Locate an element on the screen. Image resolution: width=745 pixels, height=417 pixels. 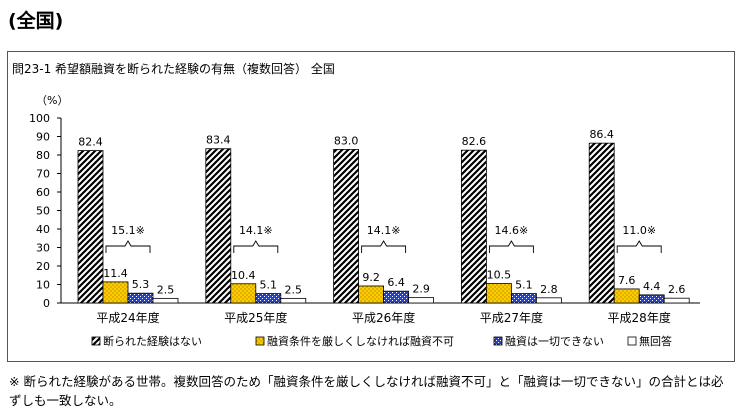
data-label: 9.2 is located at coordinates (371, 277).